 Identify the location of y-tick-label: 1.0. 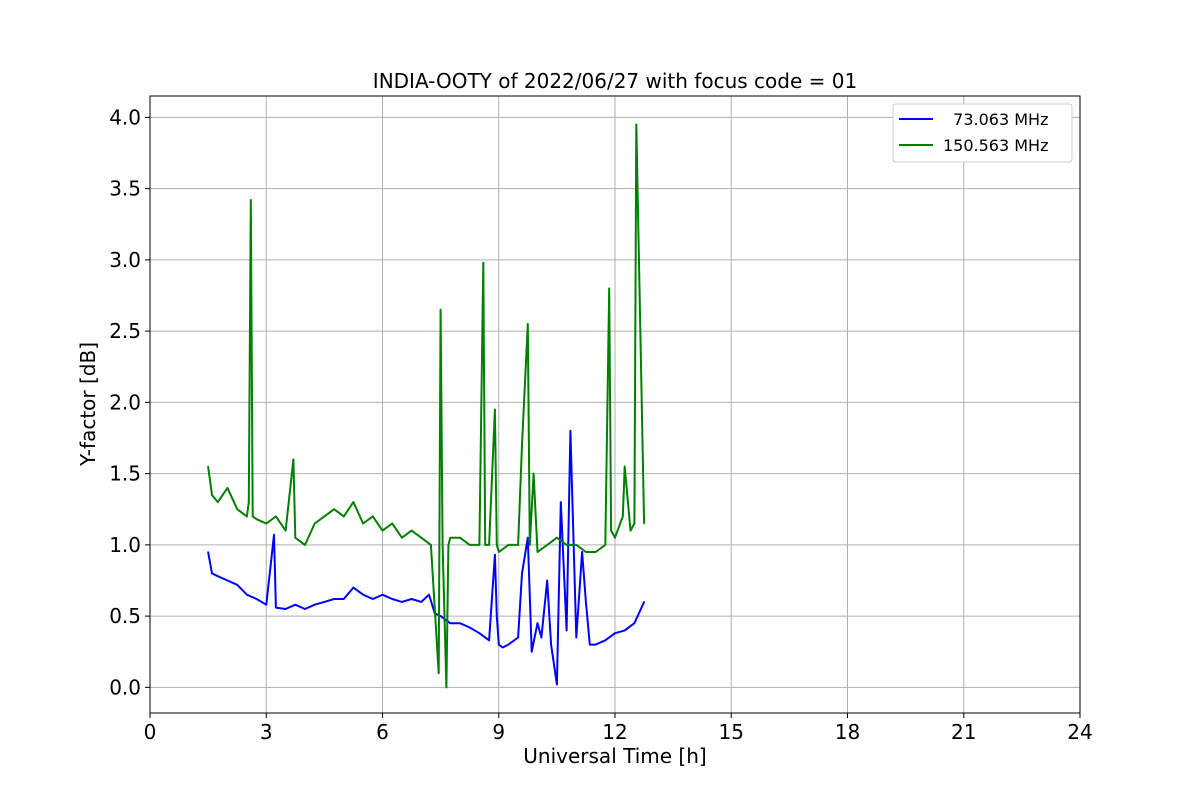
(125, 545).